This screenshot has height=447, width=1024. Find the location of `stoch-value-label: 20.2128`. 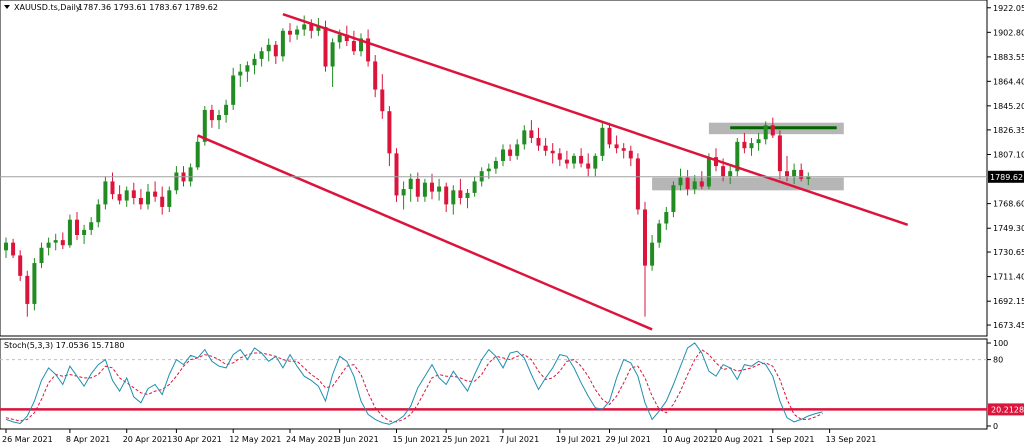

stoch-value-label: 20.2128 is located at coordinates (1007, 409).